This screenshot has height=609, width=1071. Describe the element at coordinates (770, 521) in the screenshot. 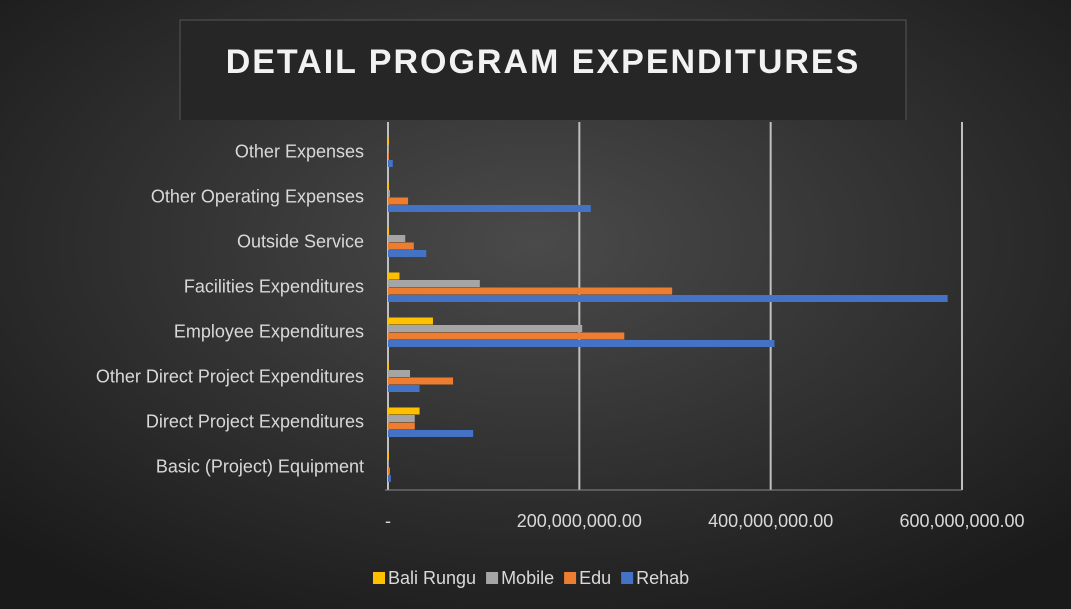

I see `x-tick-label: 400,000,000.00` at that location.